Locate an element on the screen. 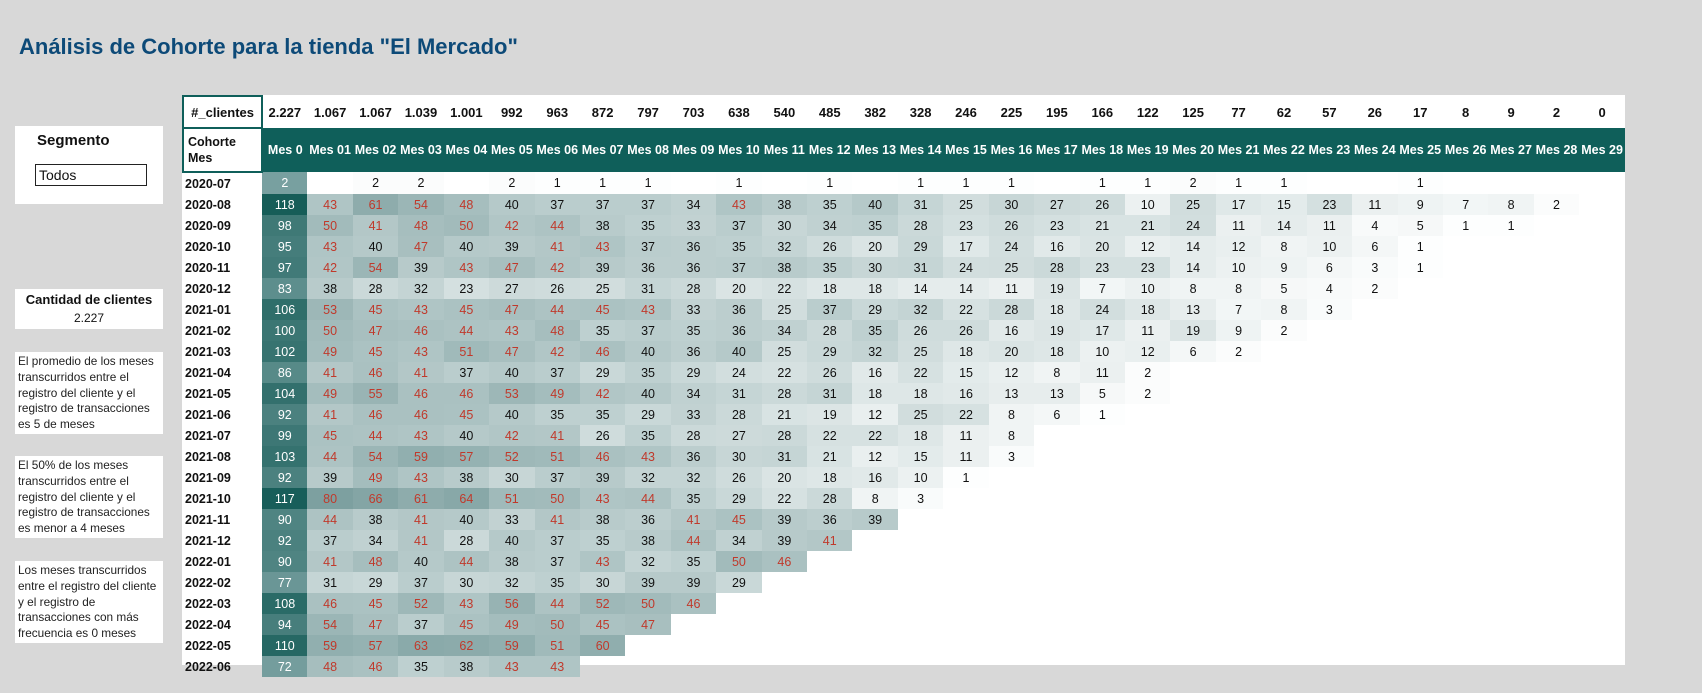  cohort-value-cell: 45 is located at coordinates (602, 624).